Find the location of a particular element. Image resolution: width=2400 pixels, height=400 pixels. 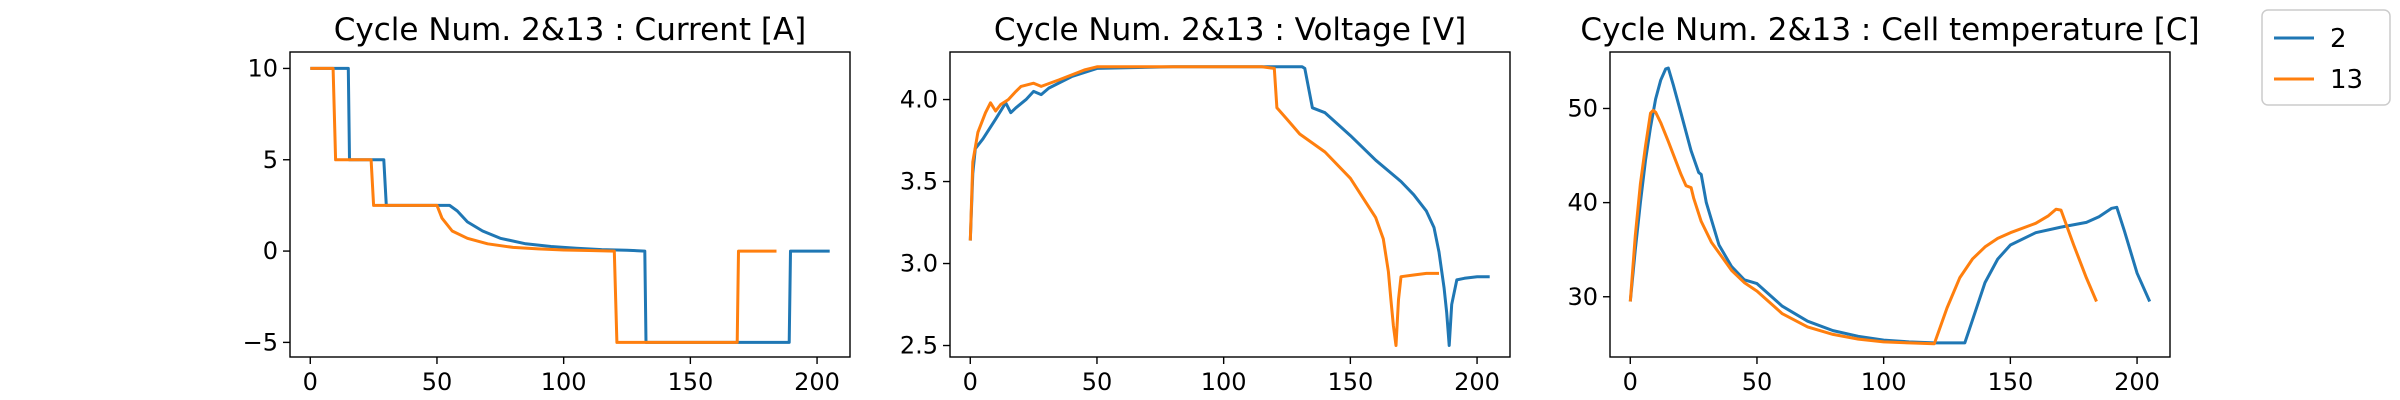

y-tick-label: 40 is located at coordinates (1582, 203).